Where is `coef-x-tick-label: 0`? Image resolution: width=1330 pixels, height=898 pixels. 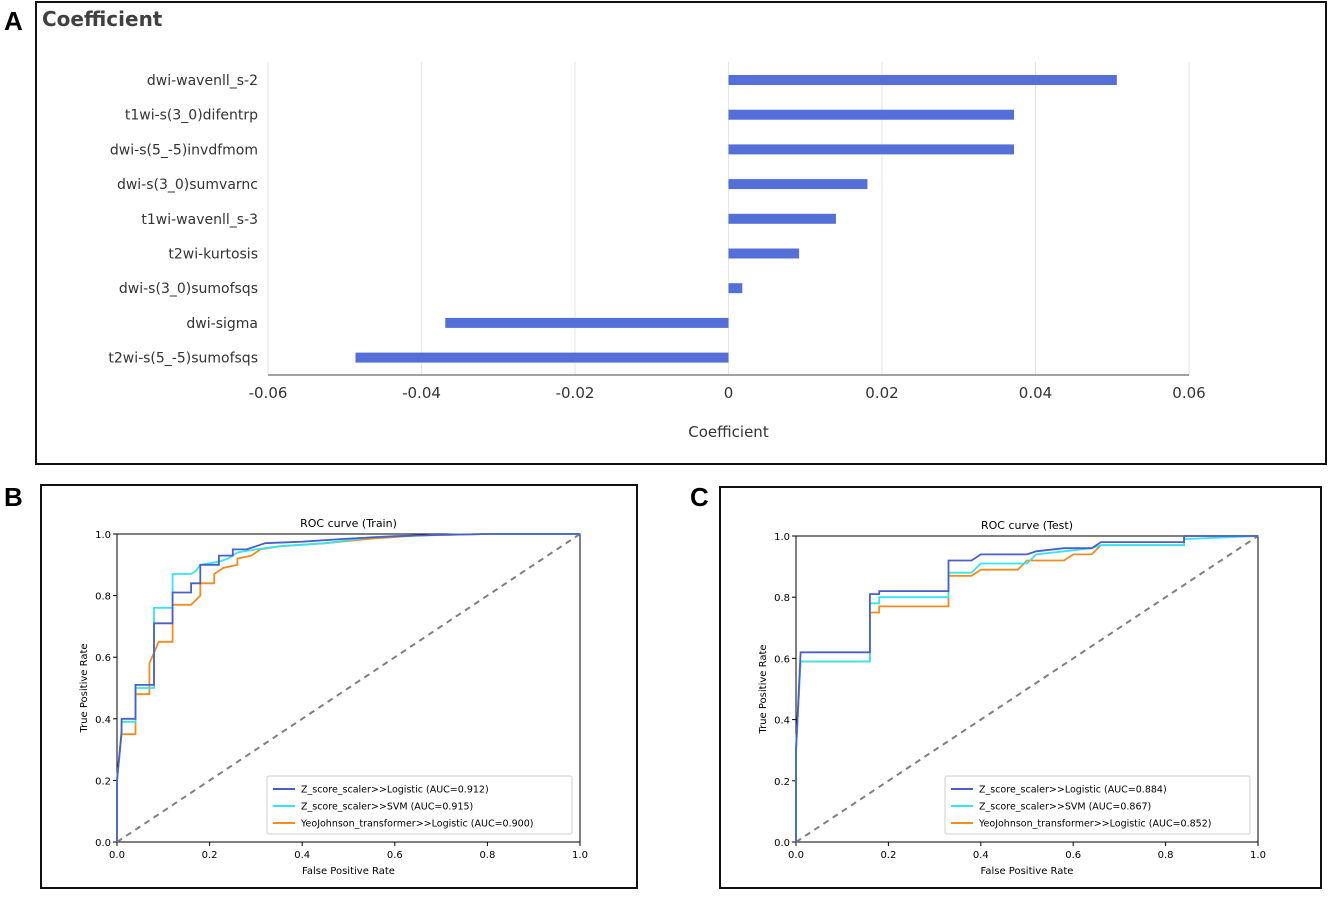 coef-x-tick-label: 0 is located at coordinates (729, 393).